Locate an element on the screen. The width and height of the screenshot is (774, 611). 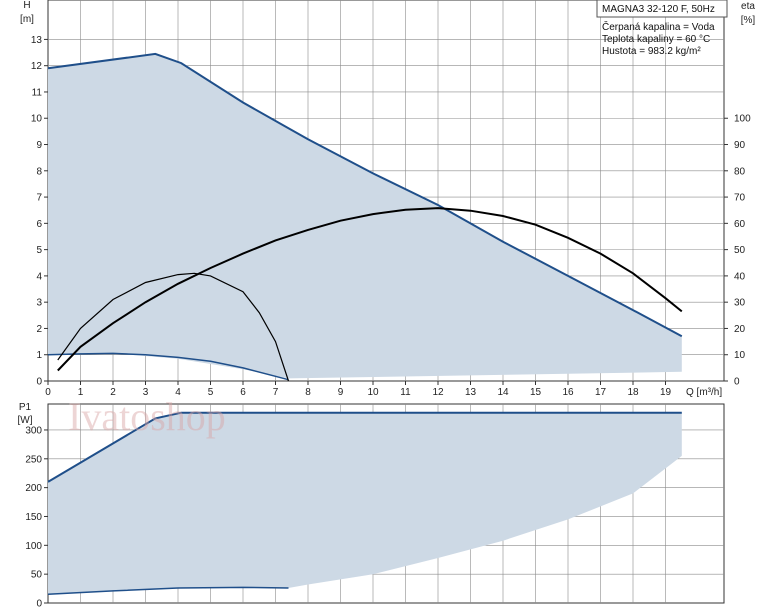
y2-tick-label: 60 is located at coordinates (740, 224).